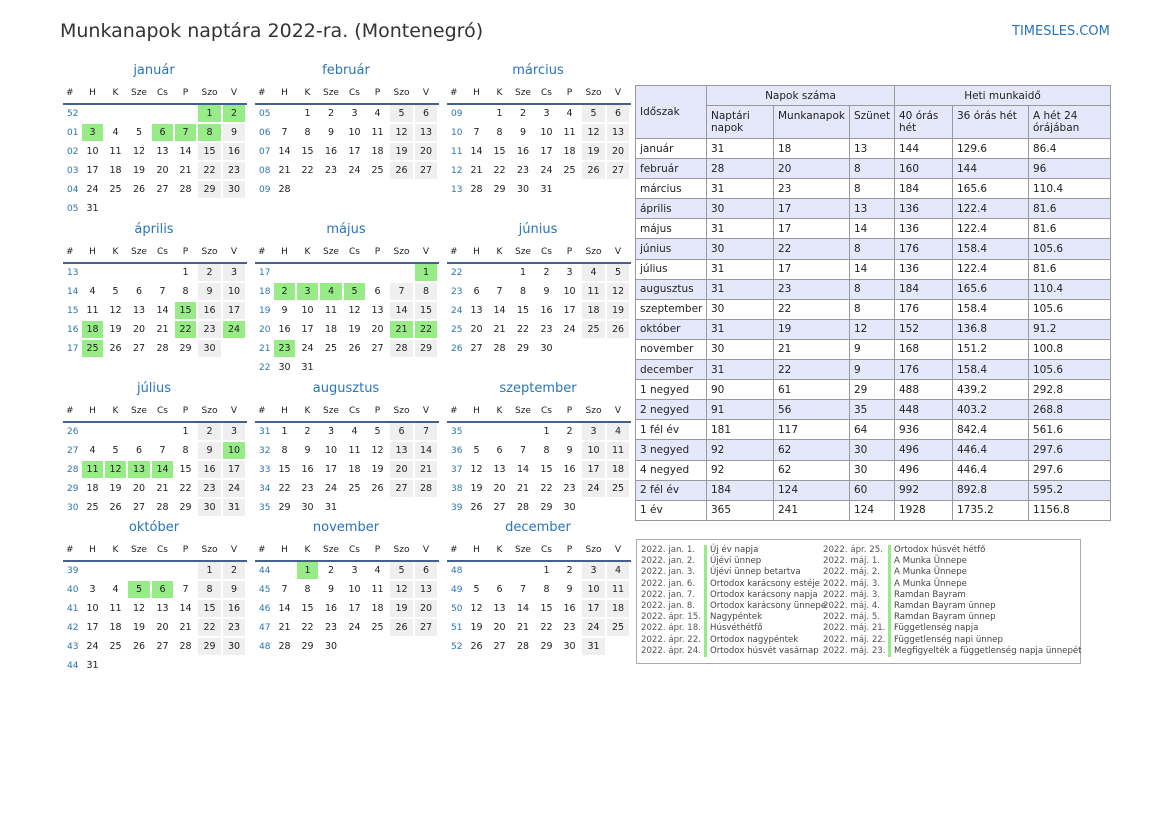 The width and height of the screenshot is (1169, 827). What do you see at coordinates (872, 229) in the screenshot?
I see `stats-value: 14` at bounding box center [872, 229].